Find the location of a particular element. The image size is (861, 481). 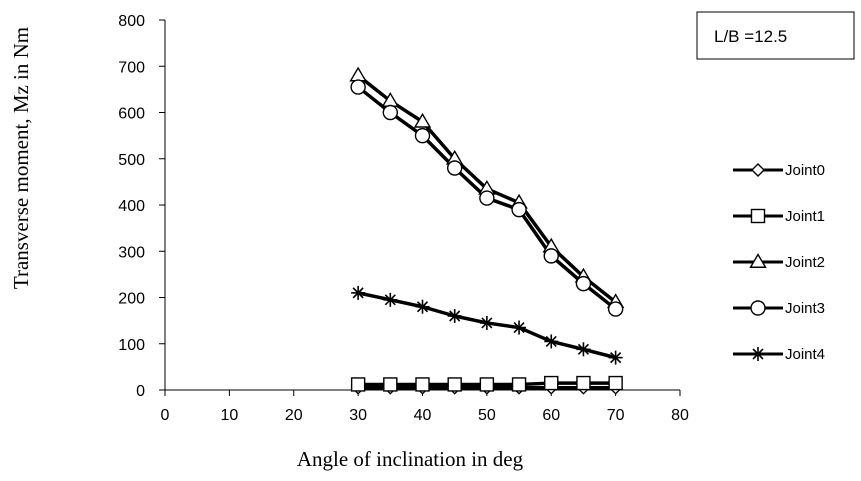

x-axis-title: Angle of inclination in deg is located at coordinates (410, 459).